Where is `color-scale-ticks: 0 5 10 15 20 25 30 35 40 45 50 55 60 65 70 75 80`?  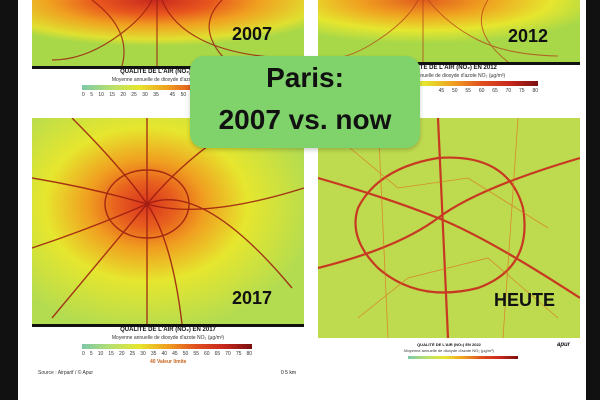 color-scale-ticks: 0 5 10 15 20 25 30 35 40 45 50 55 60 65 70 75 80 is located at coordinates (167, 354).